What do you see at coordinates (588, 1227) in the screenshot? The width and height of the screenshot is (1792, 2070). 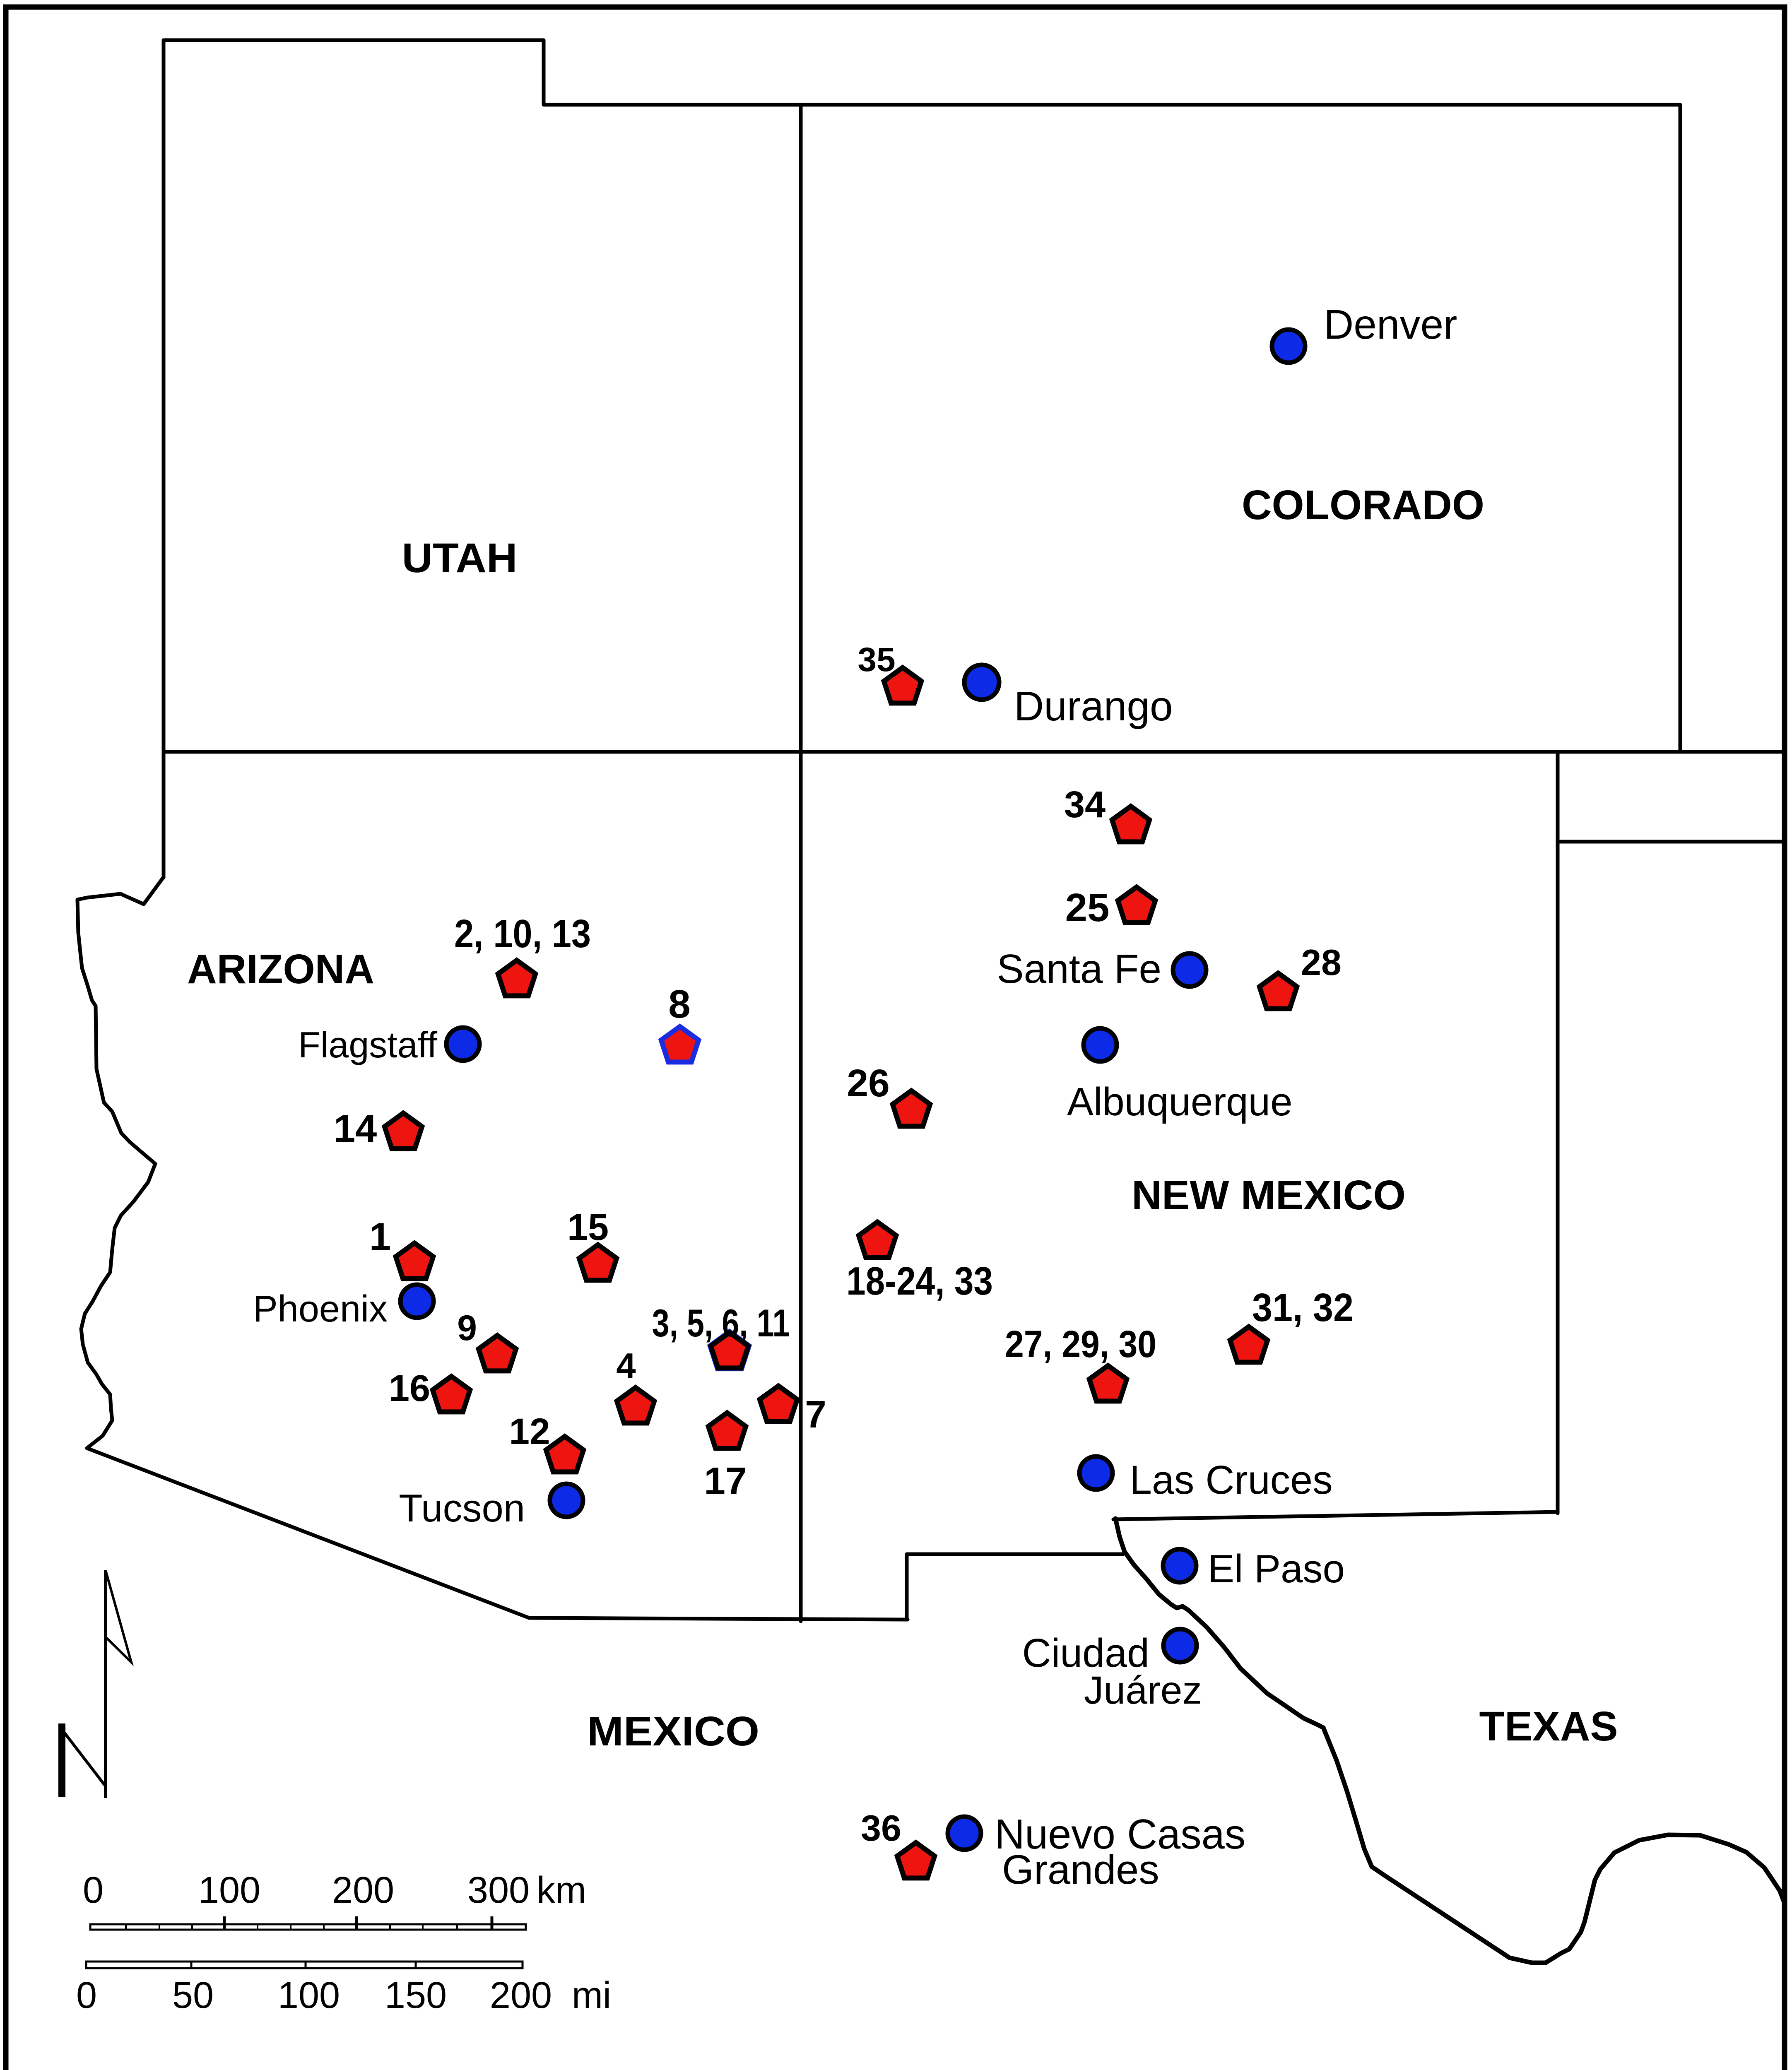 I see `svg-text: 15` at bounding box center [588, 1227].